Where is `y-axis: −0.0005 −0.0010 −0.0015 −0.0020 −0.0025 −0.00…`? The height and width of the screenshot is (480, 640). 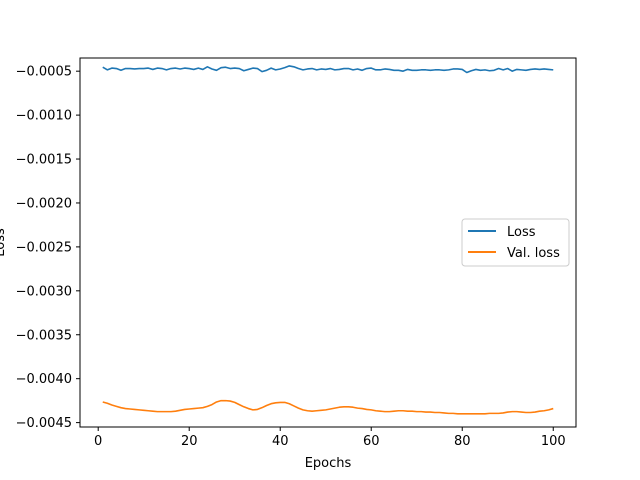
y-axis: −0.0005 −0.0010 −0.0015 −0.0020 −0.0025 −0.00… is located at coordinates (48, 248).